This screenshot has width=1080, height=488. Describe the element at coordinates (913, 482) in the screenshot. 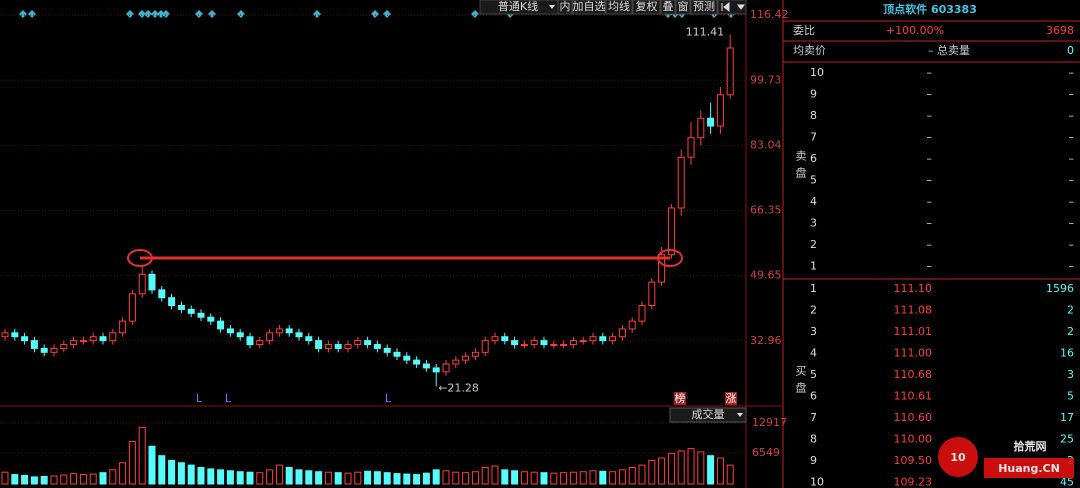

I see `price: 109.23` at that location.